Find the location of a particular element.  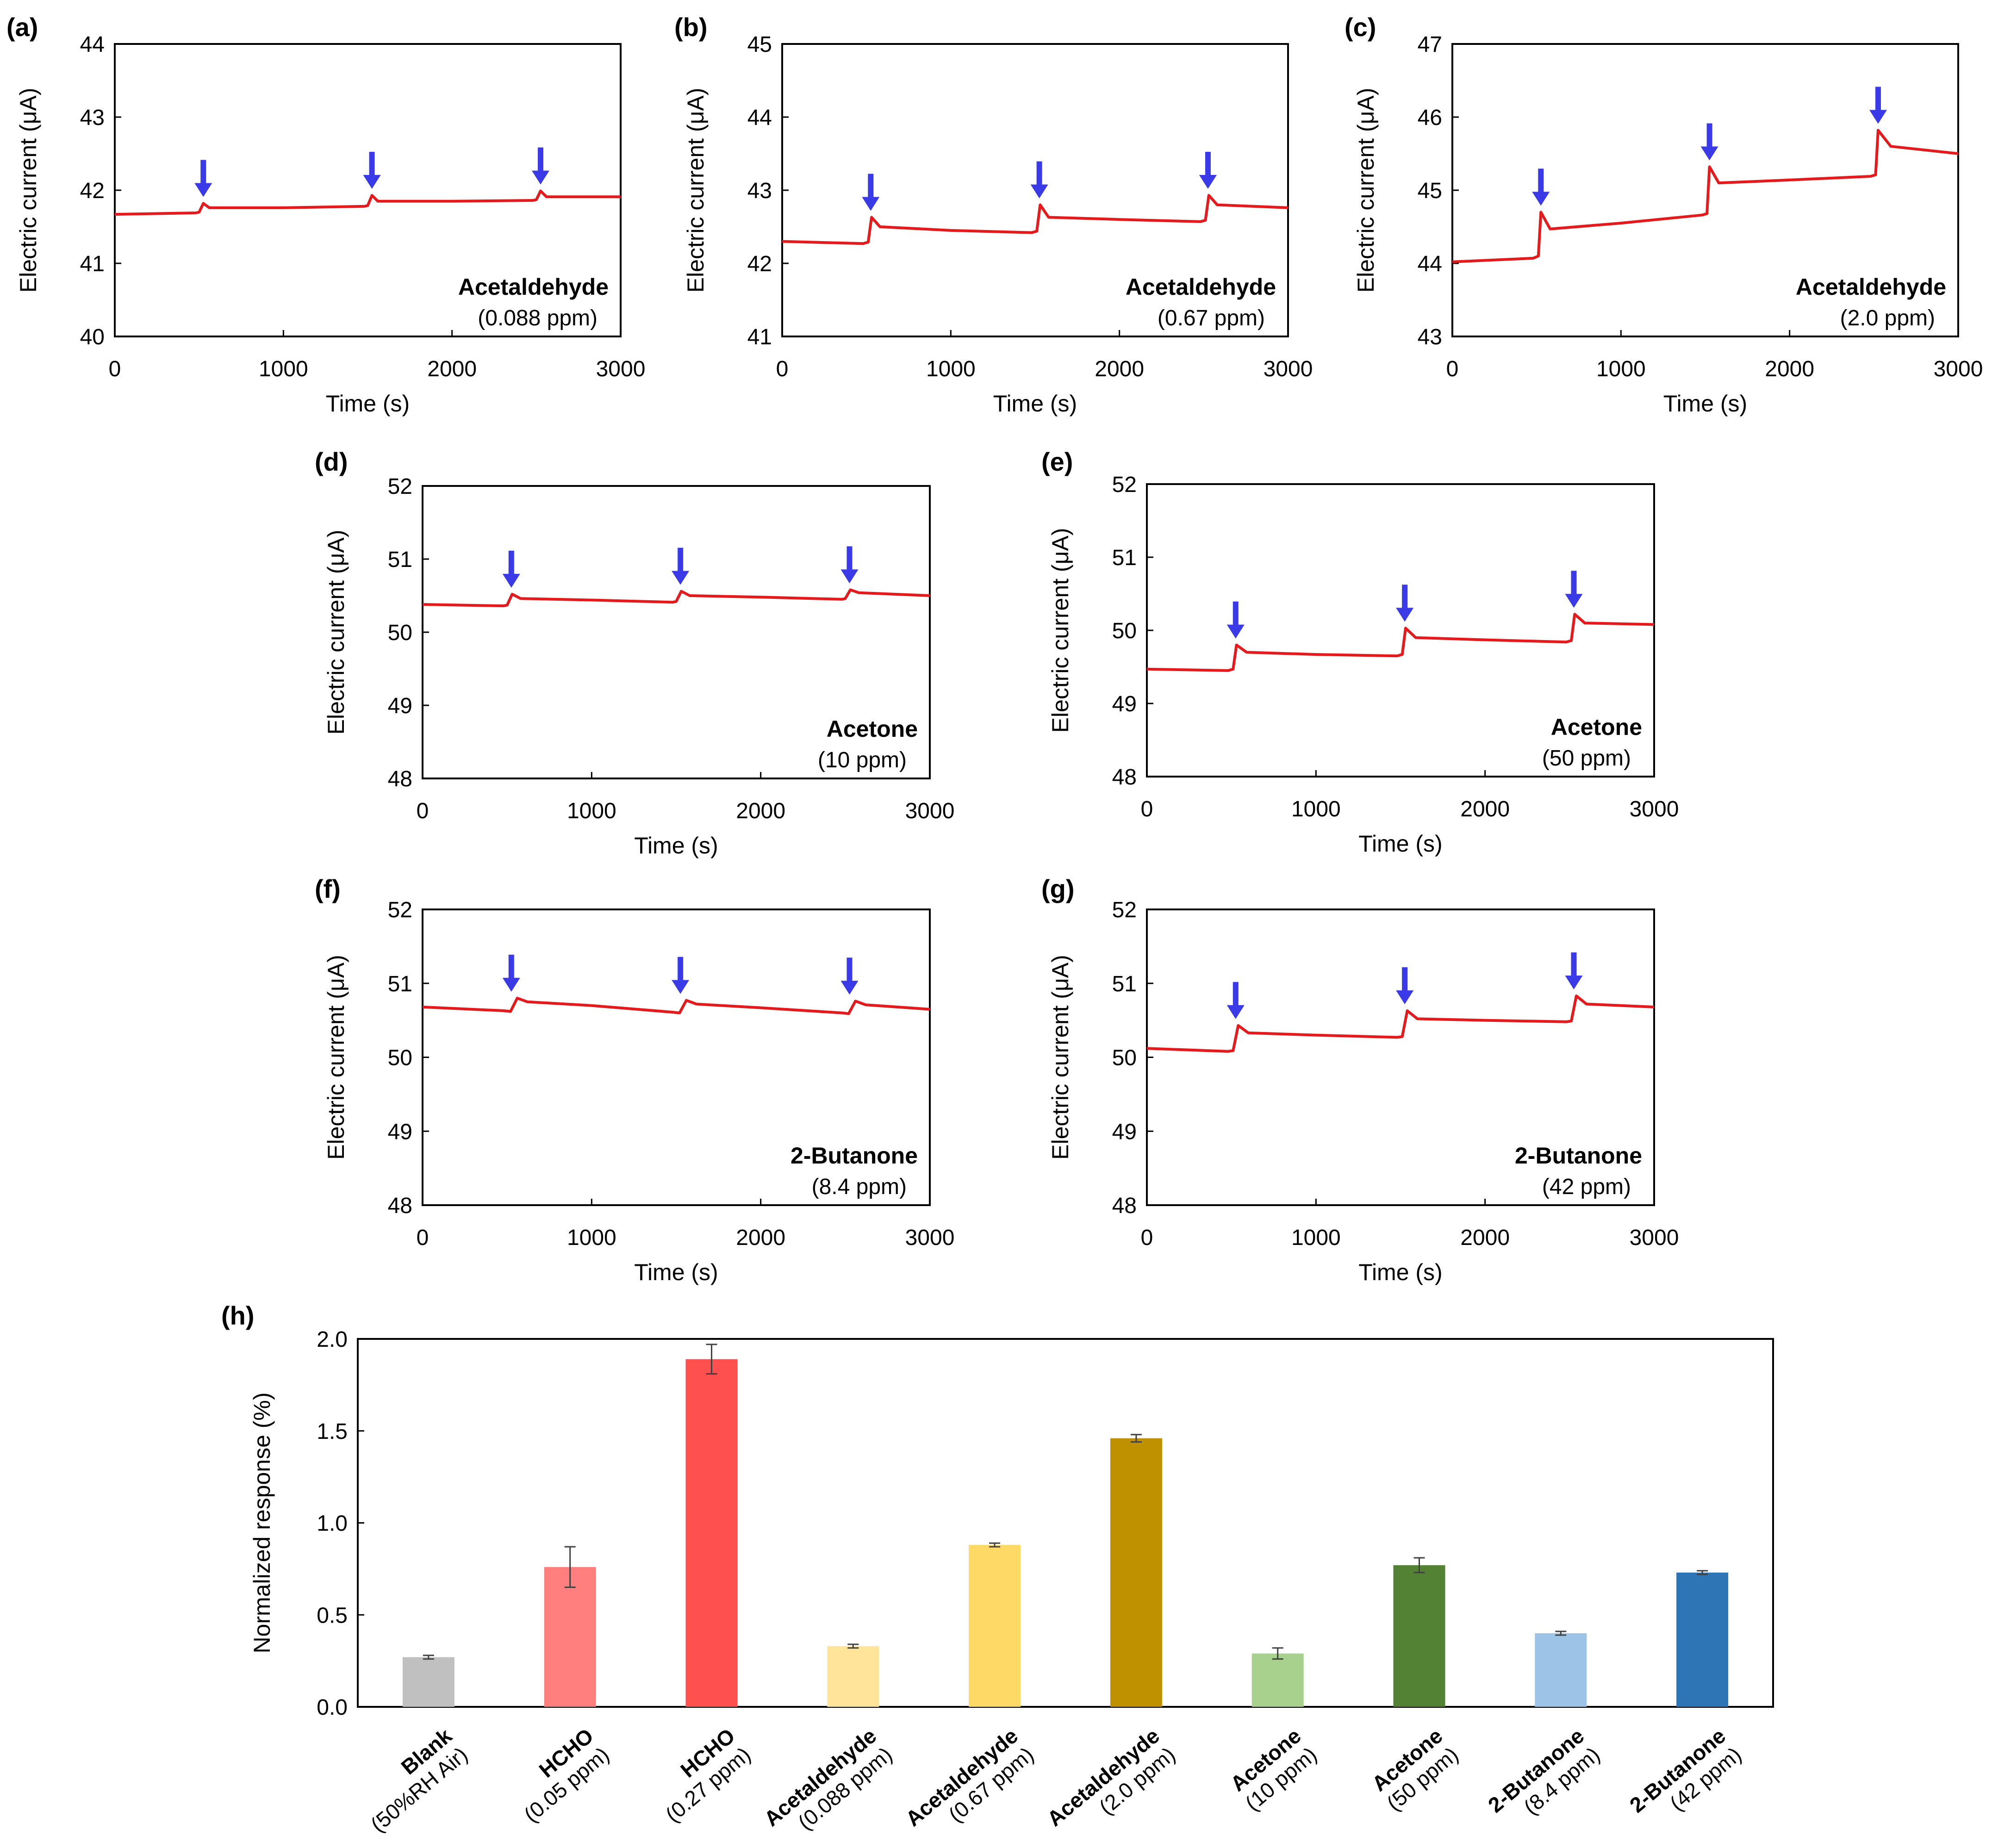

annotation-title: Acetone is located at coordinates (873, 729).